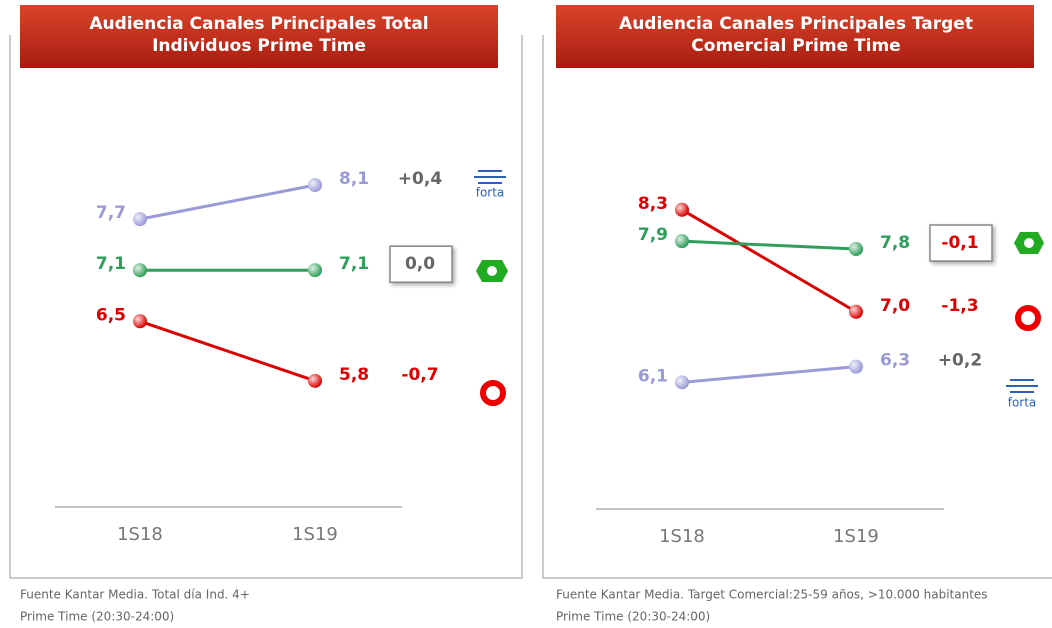  I want to click on data-label: 7,9, so click(653, 235).